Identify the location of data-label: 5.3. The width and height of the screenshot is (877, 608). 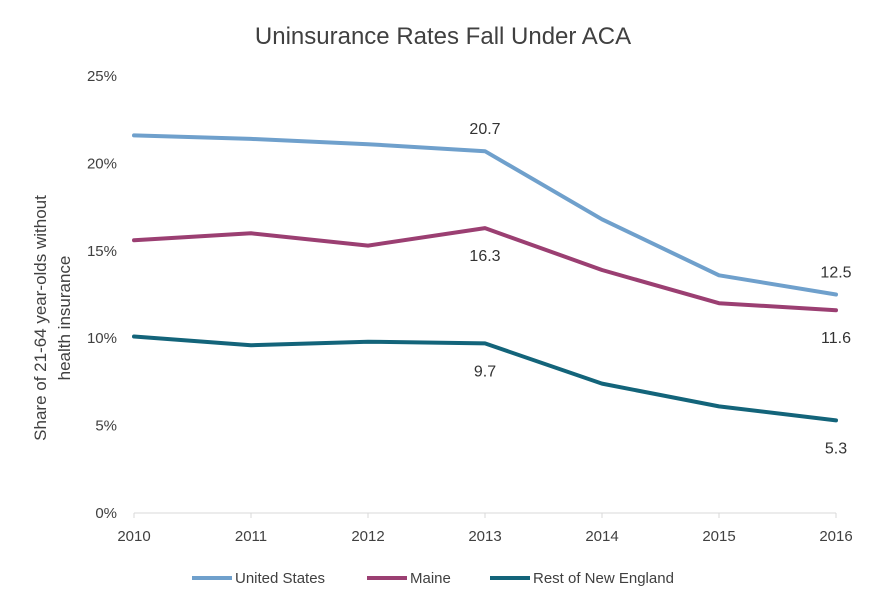
(836, 448).